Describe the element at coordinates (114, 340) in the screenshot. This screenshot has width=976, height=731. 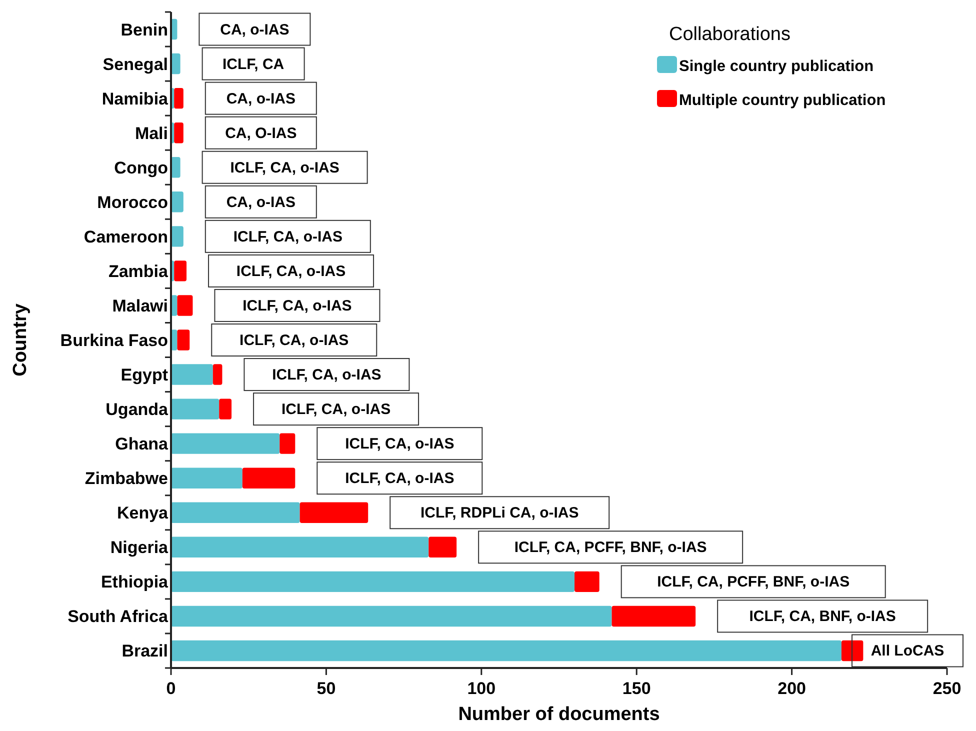
I see `y-tick-label: Burkina Faso` at that location.